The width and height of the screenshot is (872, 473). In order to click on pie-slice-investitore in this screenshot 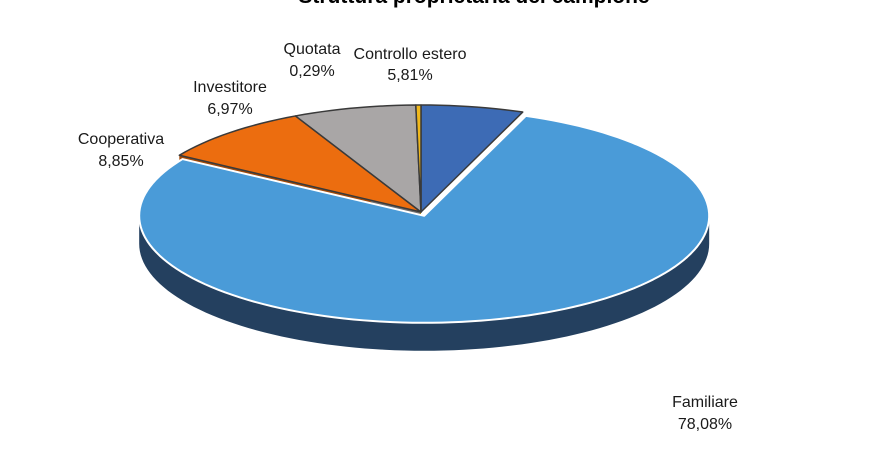, I will do `click(358, 158)`.